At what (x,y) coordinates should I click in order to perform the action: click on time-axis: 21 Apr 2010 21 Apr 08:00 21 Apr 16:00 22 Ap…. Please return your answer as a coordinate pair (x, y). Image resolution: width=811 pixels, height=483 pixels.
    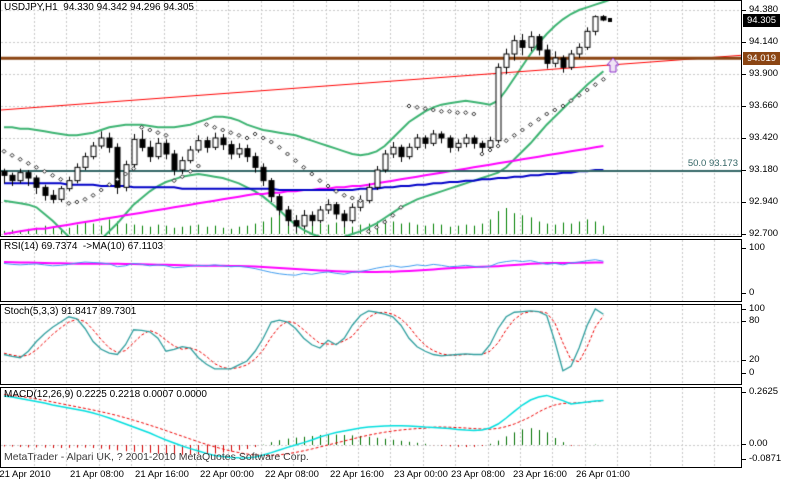
    Looking at the image, I should click on (405, 475).